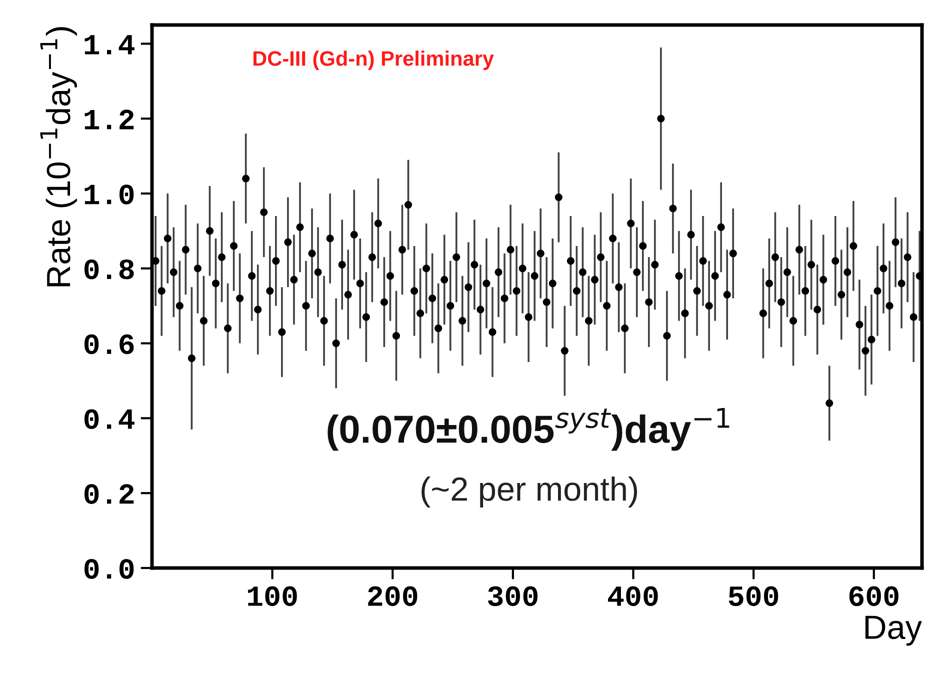  I want to click on x-tick-label: 300, so click(513, 596).